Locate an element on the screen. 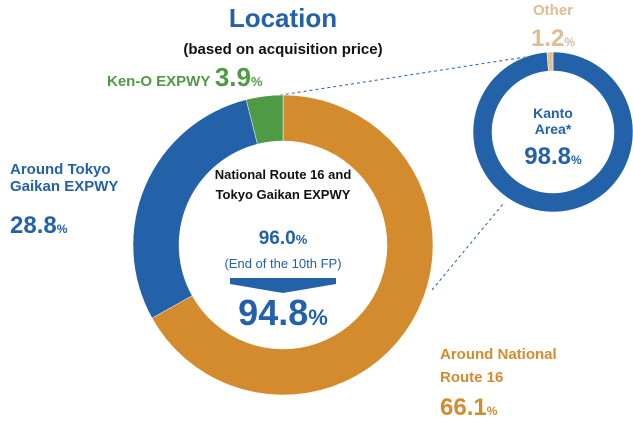 The image size is (633, 422). label-value: 98.8% is located at coordinates (552, 157).